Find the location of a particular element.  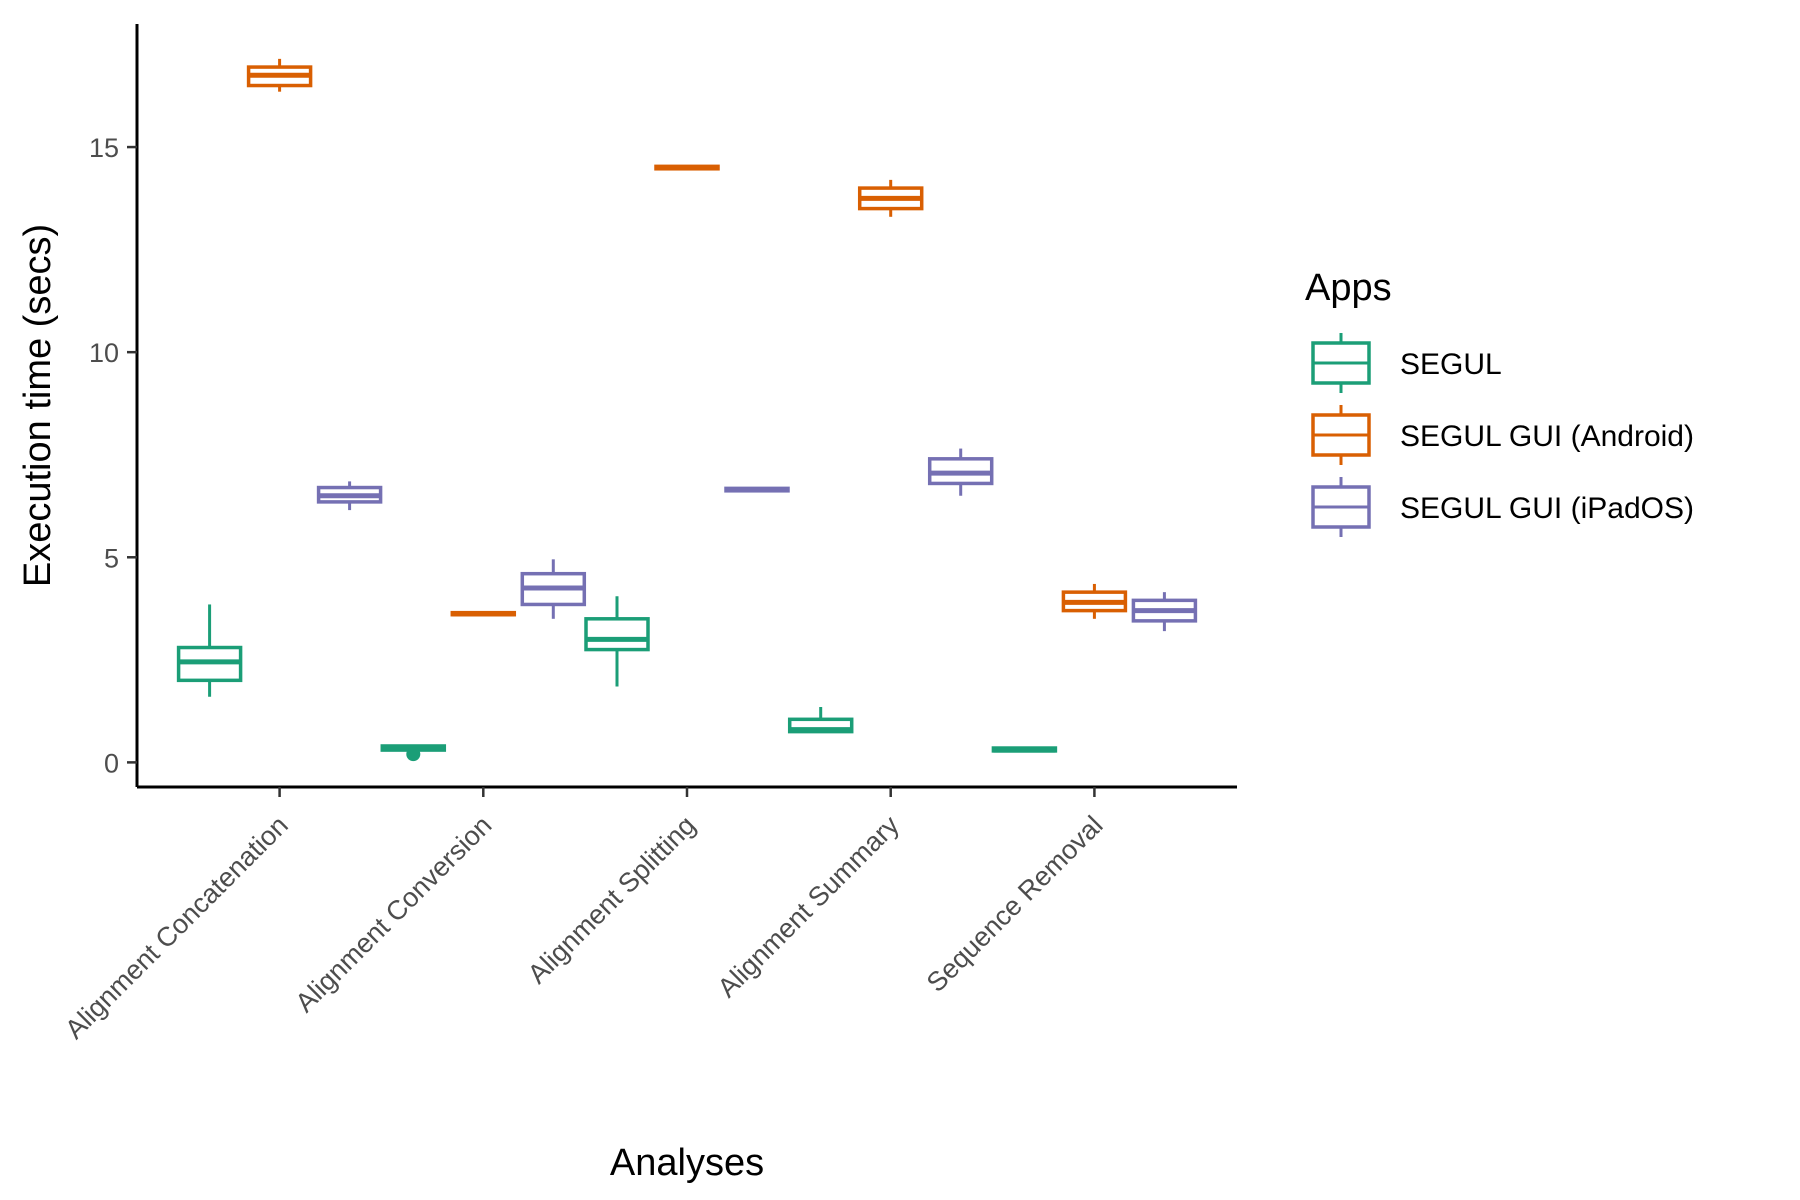

x-tick-label: Alignment Concatenation is located at coordinates (176, 927).